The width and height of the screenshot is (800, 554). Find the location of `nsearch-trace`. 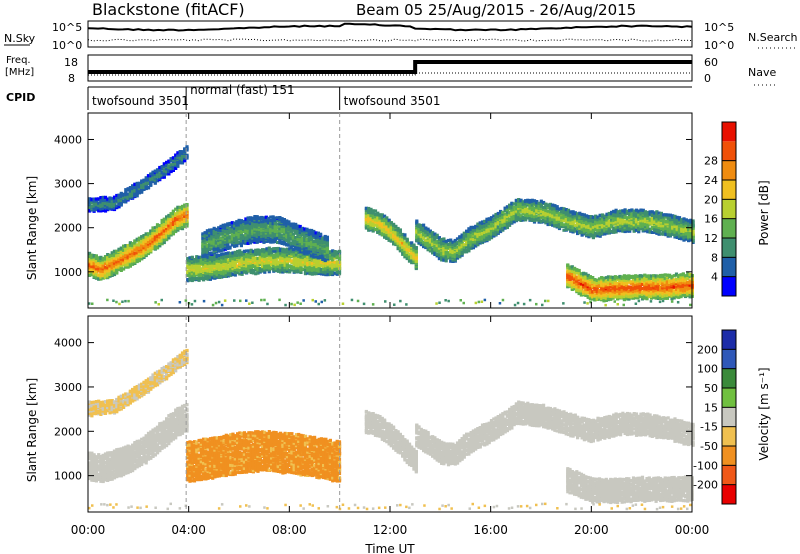

nsearch-trace is located at coordinates (390, 40).